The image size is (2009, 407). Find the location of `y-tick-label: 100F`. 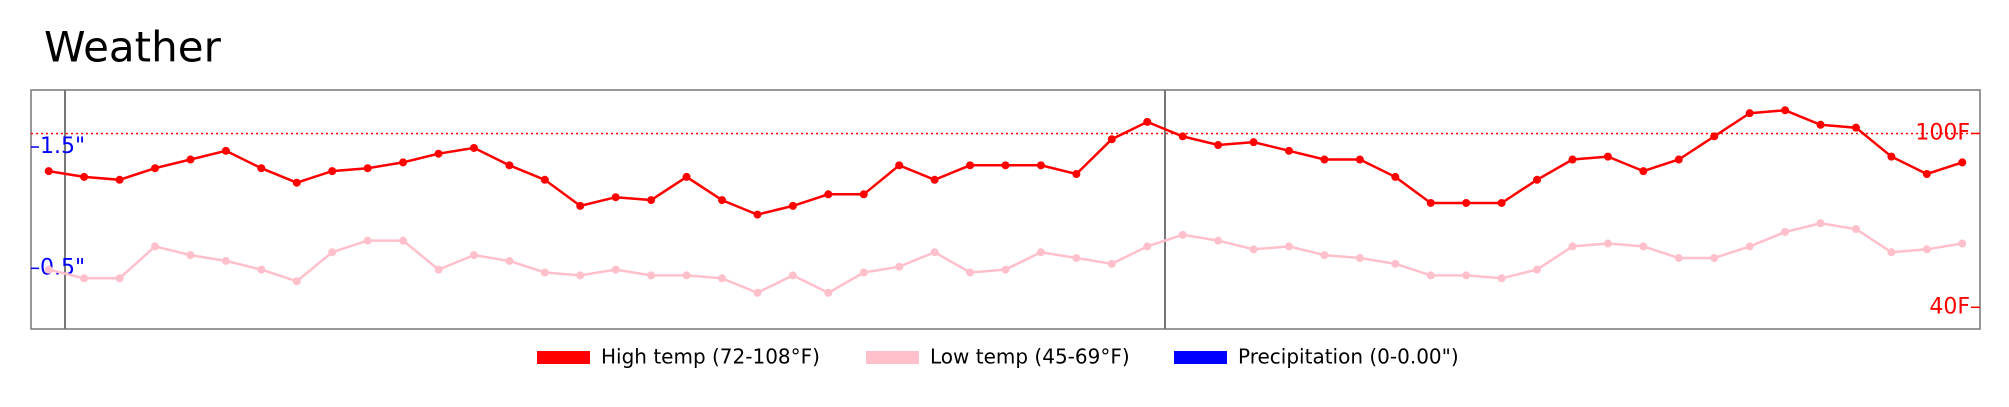

y-tick-label: 100F is located at coordinates (1942, 132).